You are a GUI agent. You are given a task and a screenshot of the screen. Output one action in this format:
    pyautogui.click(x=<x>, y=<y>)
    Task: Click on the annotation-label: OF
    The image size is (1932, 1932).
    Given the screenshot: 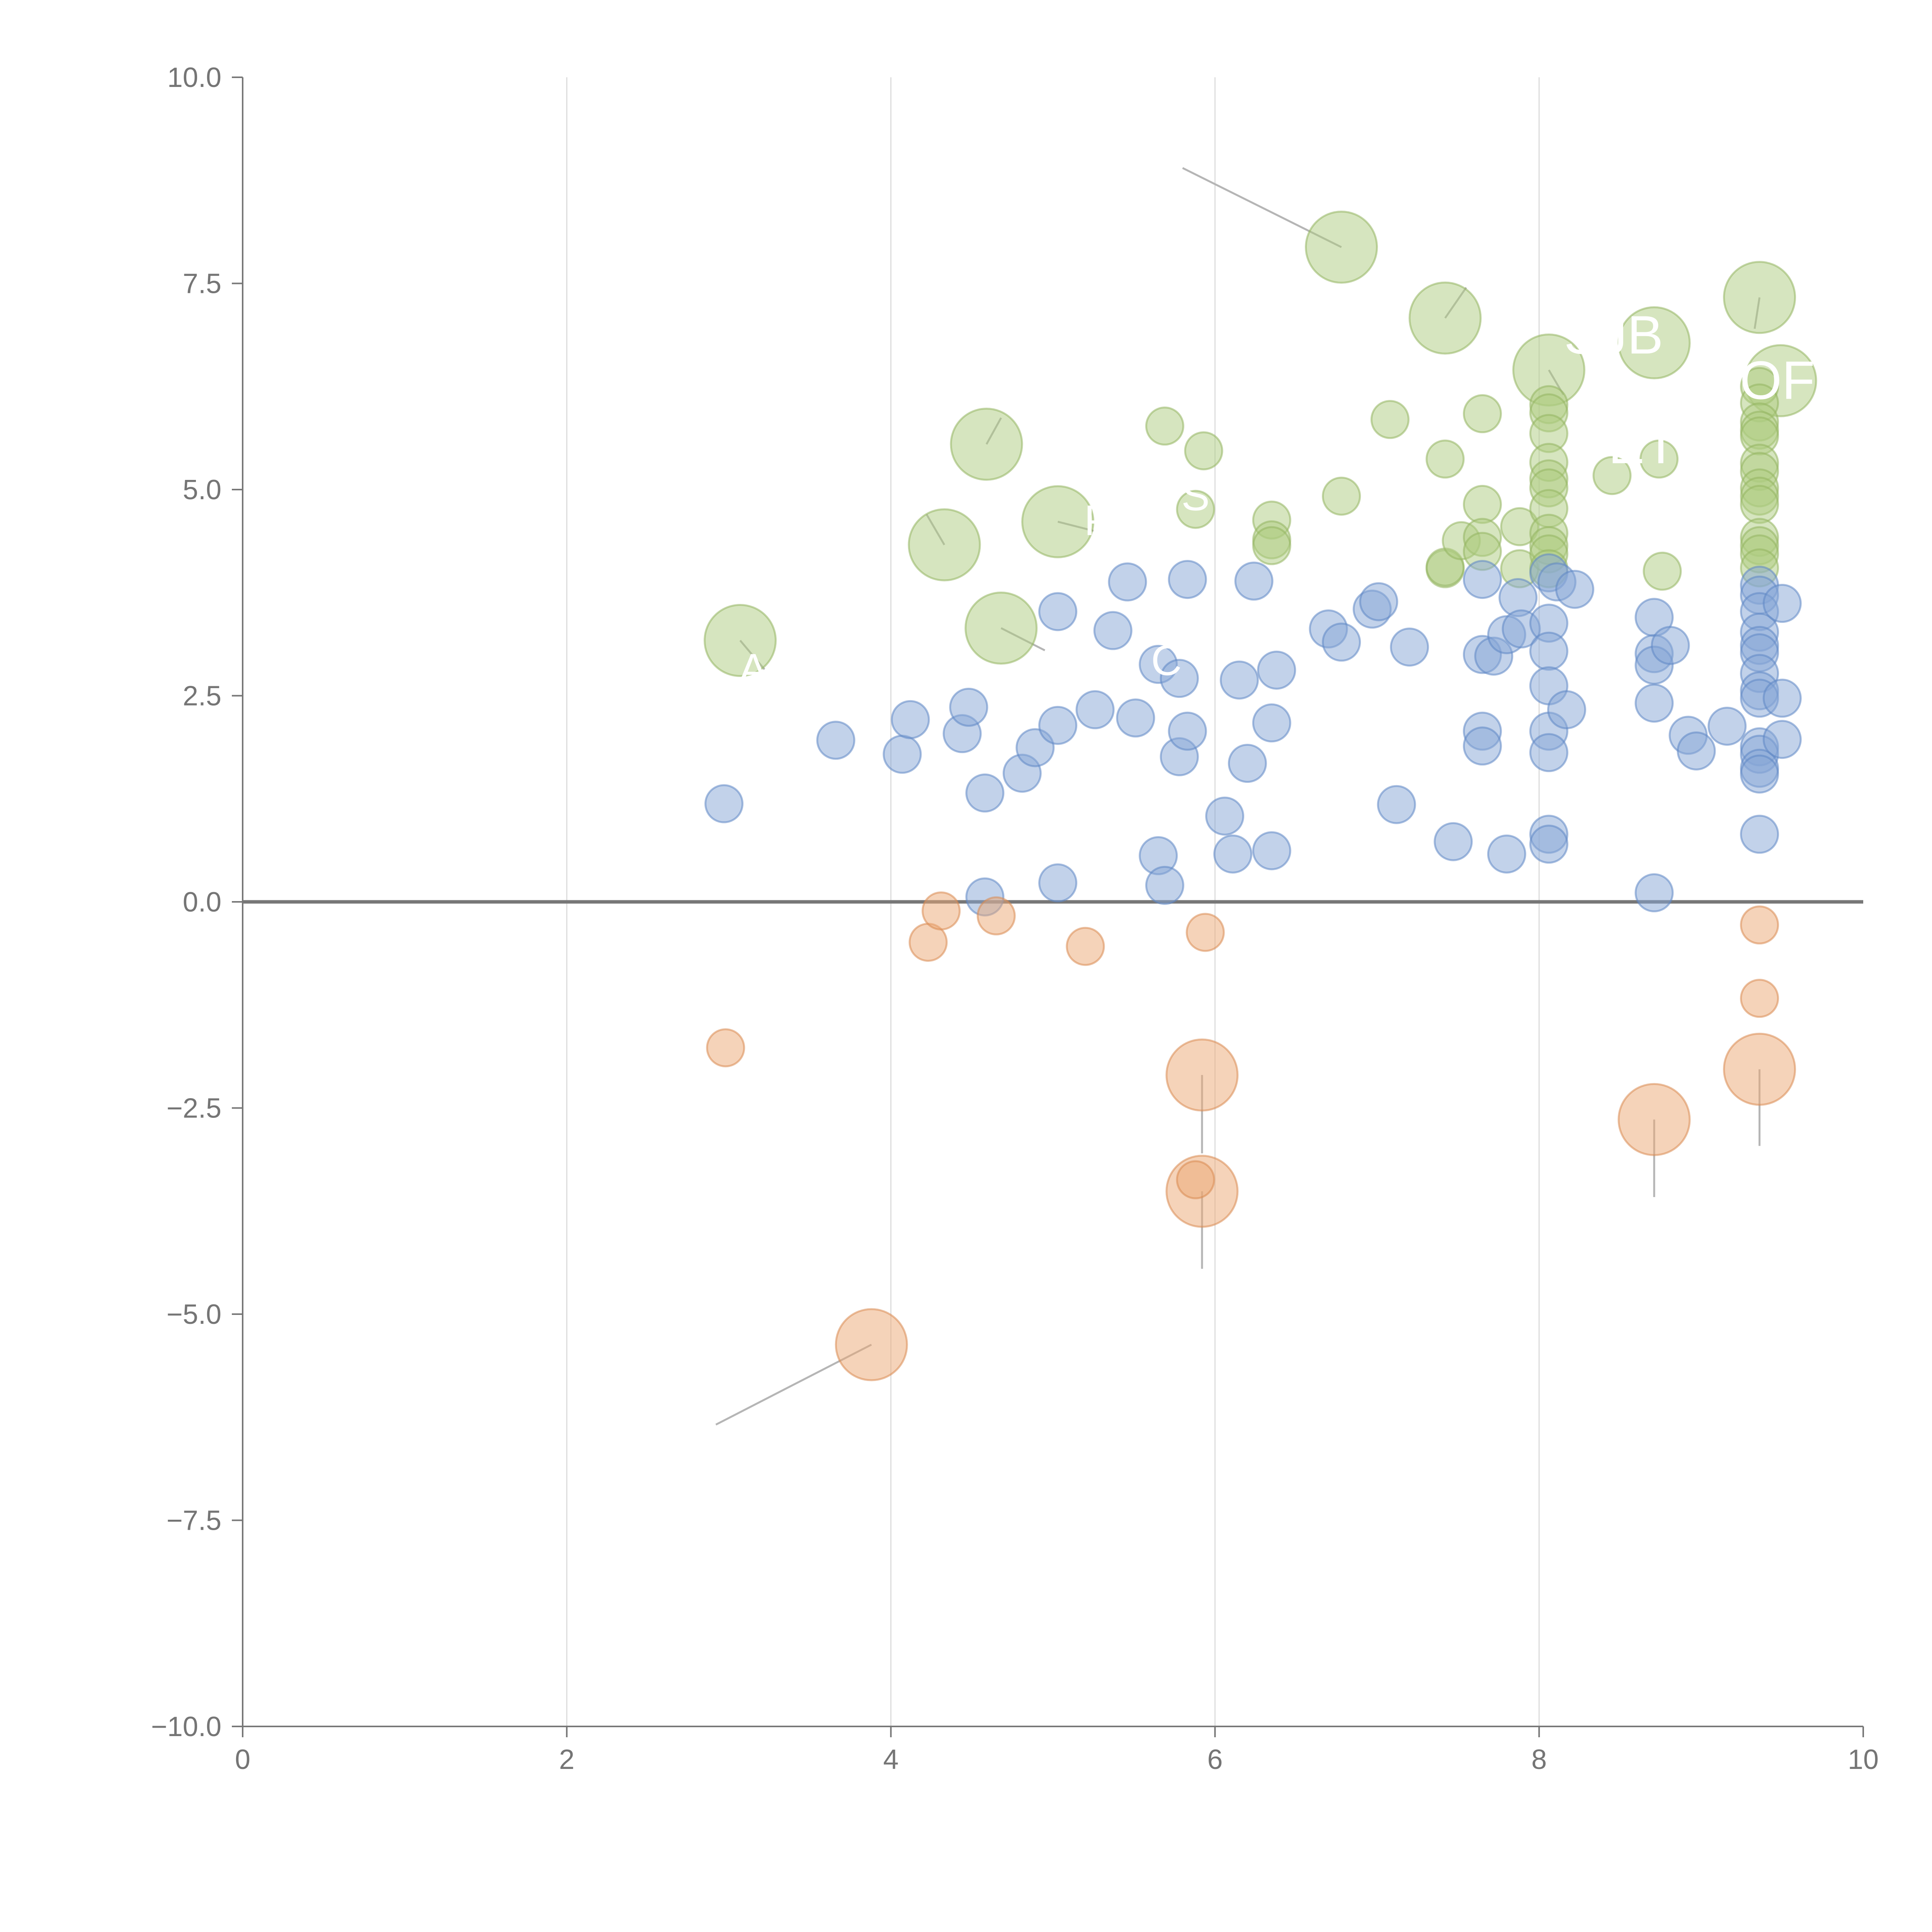 What is the action you would take?
    pyautogui.click(x=1778, y=380)
    